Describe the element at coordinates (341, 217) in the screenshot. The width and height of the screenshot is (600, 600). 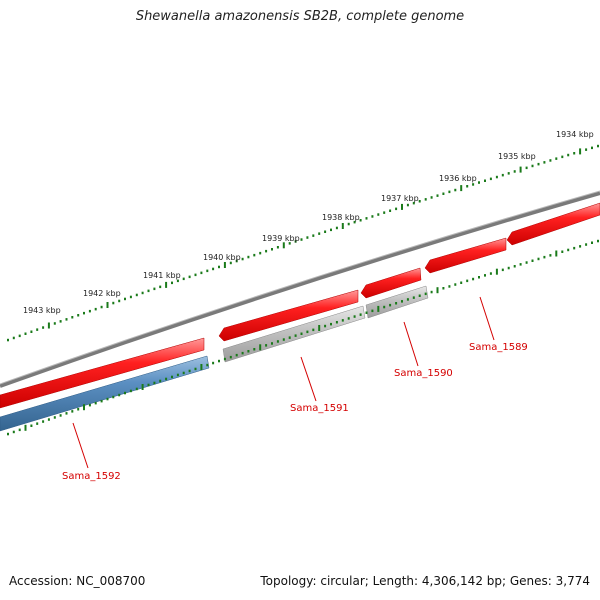
I see `kbp-label: 1938 kbp` at that location.